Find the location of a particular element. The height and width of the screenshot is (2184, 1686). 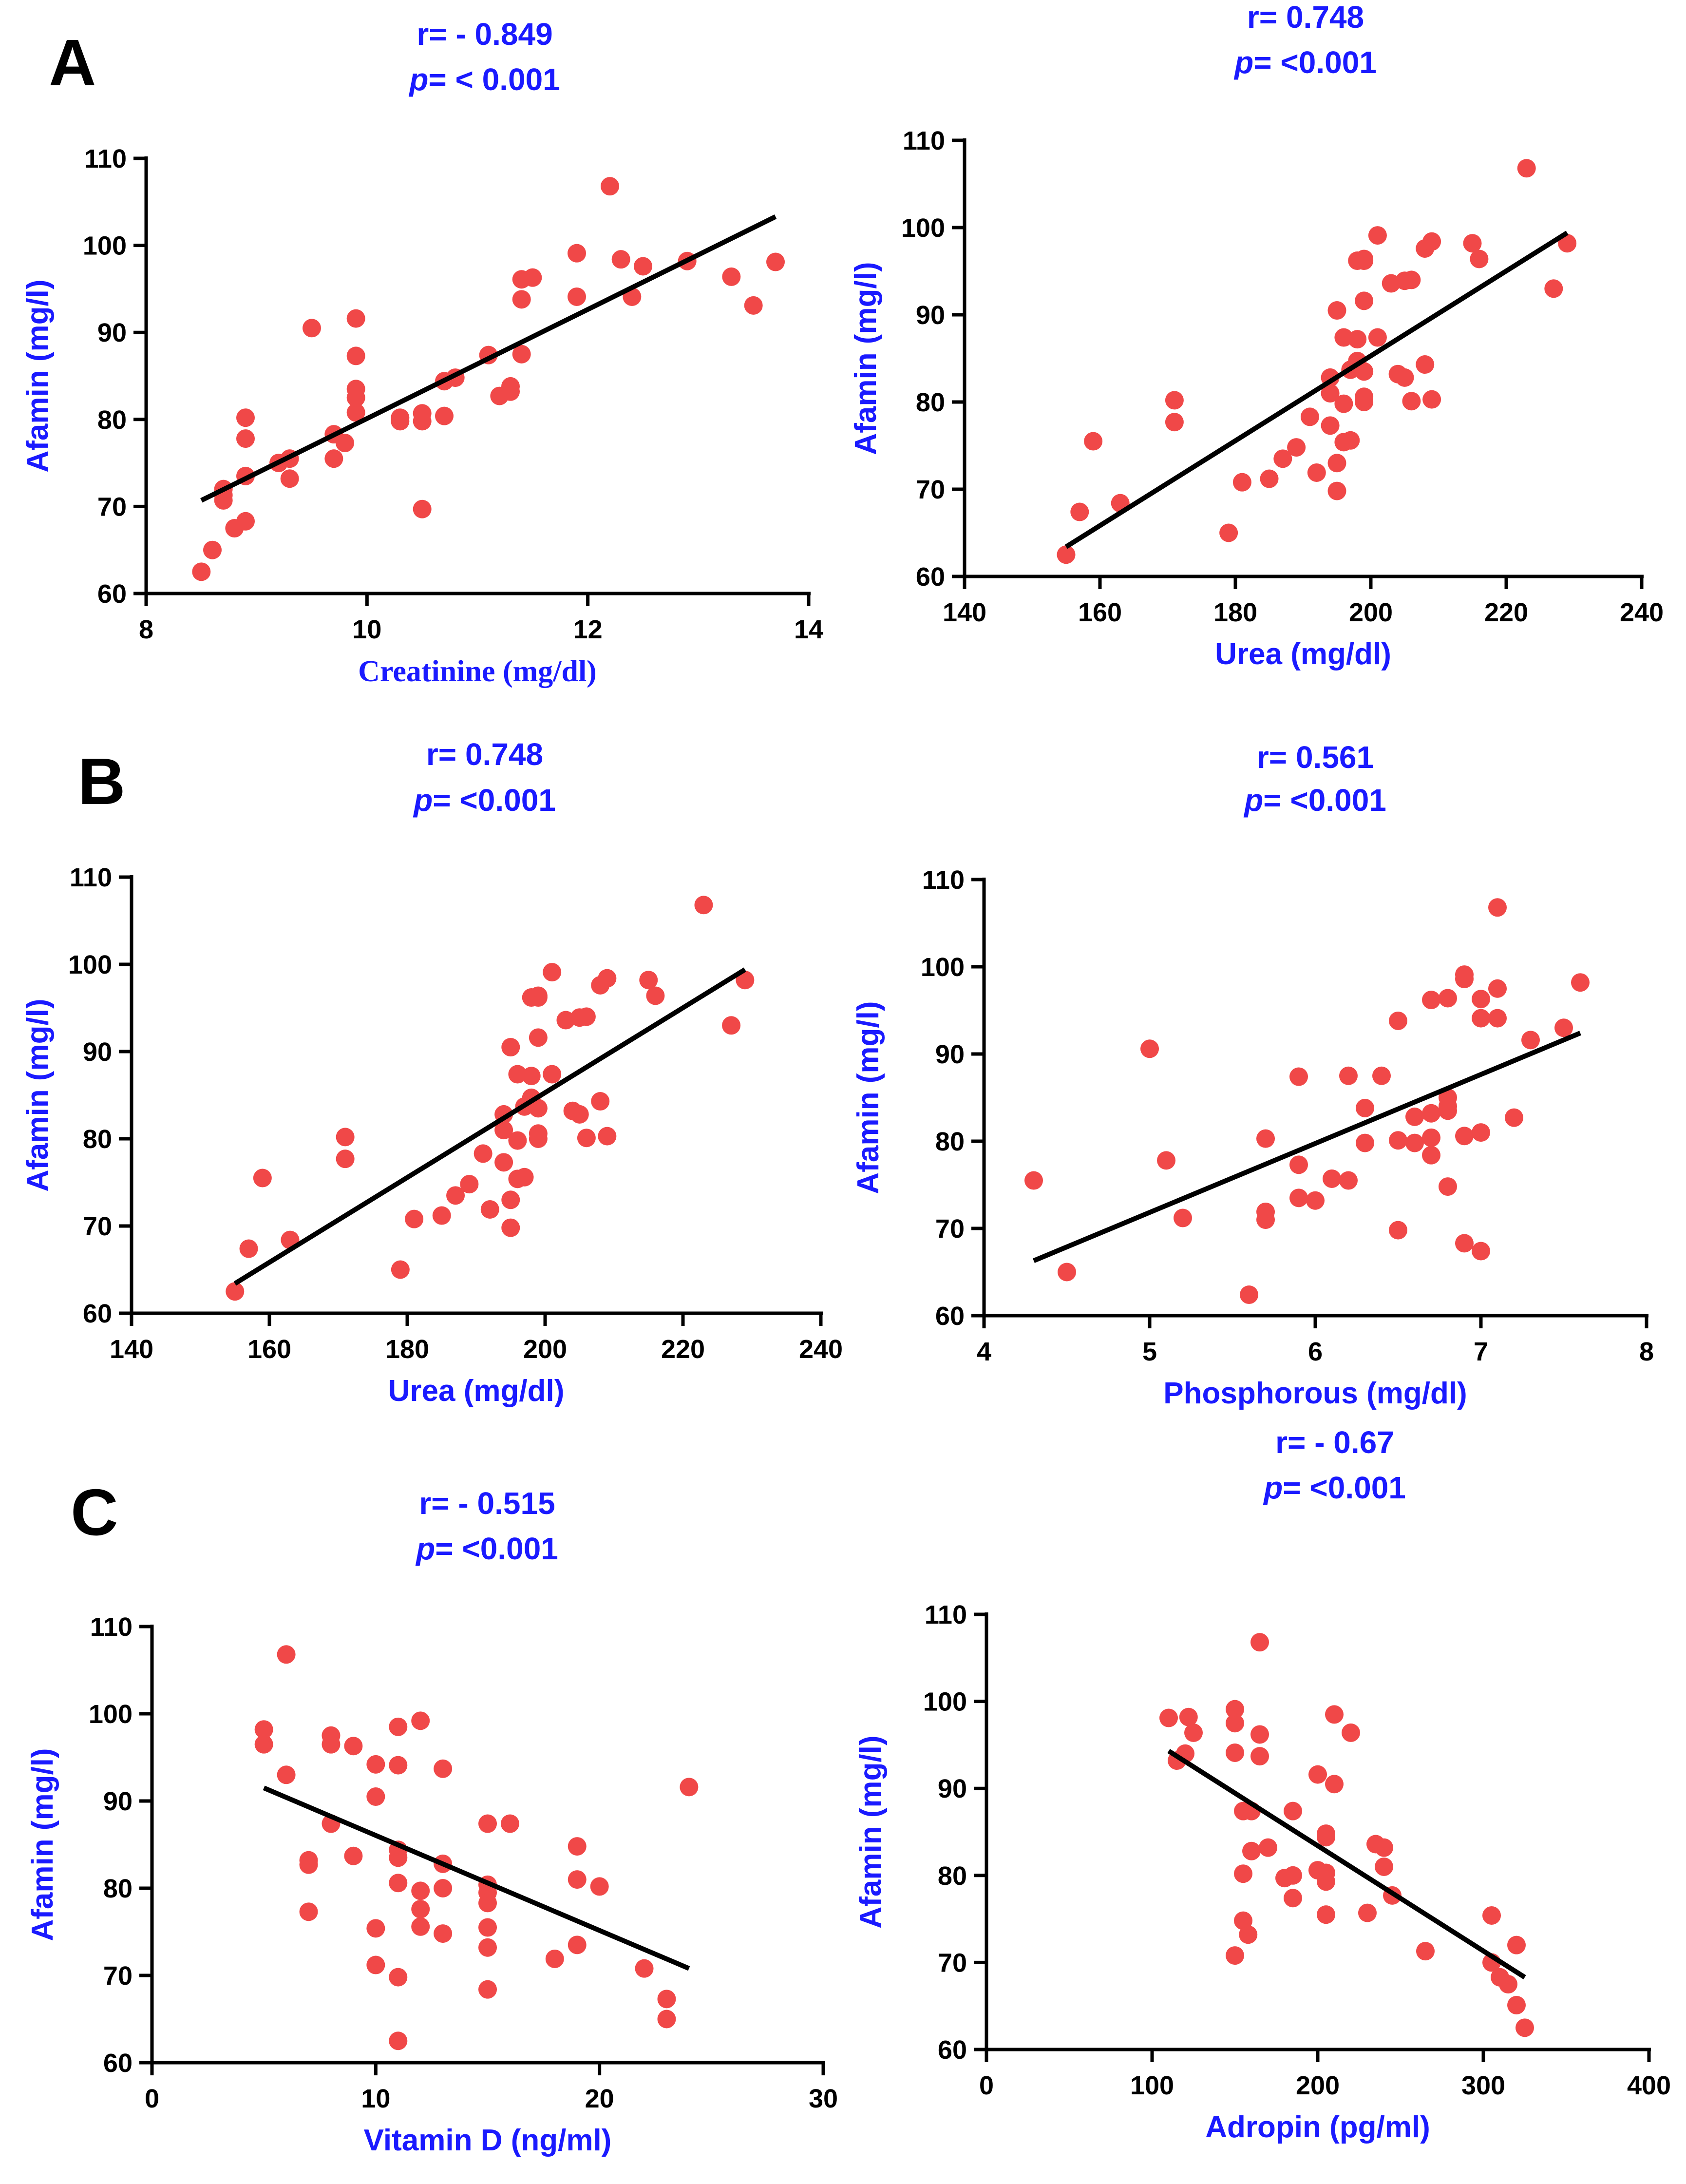

x-tick-label: 6 is located at coordinates (1315, 1351).